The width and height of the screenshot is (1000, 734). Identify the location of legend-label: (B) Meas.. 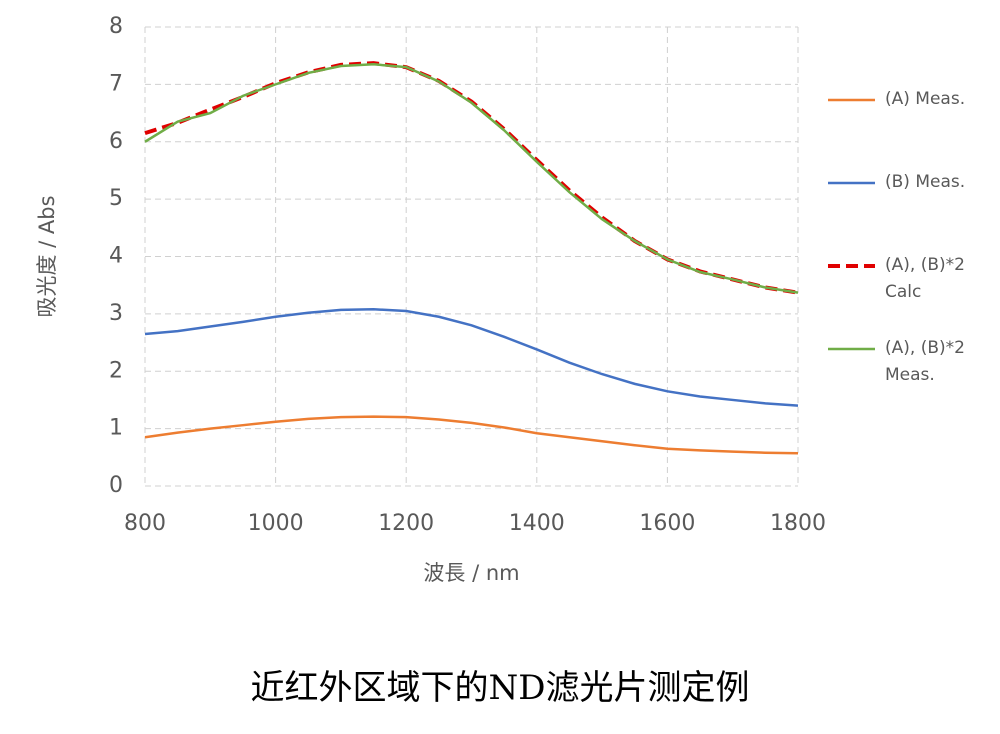
(925, 182).